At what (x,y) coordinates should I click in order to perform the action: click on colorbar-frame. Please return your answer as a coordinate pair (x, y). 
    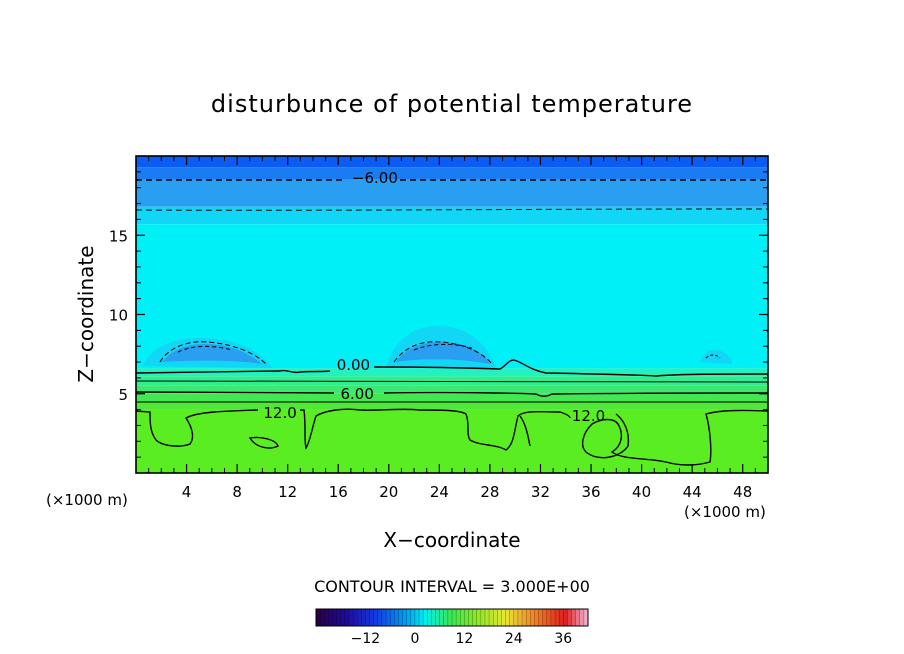
    Looking at the image, I should click on (452, 617).